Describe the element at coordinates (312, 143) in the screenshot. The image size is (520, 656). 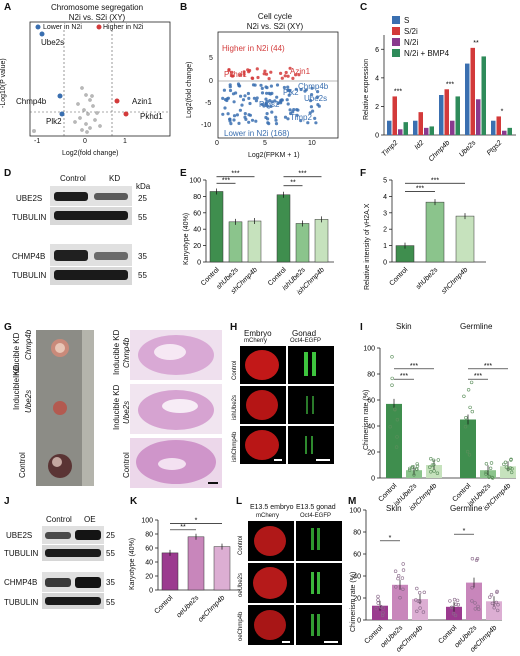
I see `panel-b-xtick-3: 10` at that location.